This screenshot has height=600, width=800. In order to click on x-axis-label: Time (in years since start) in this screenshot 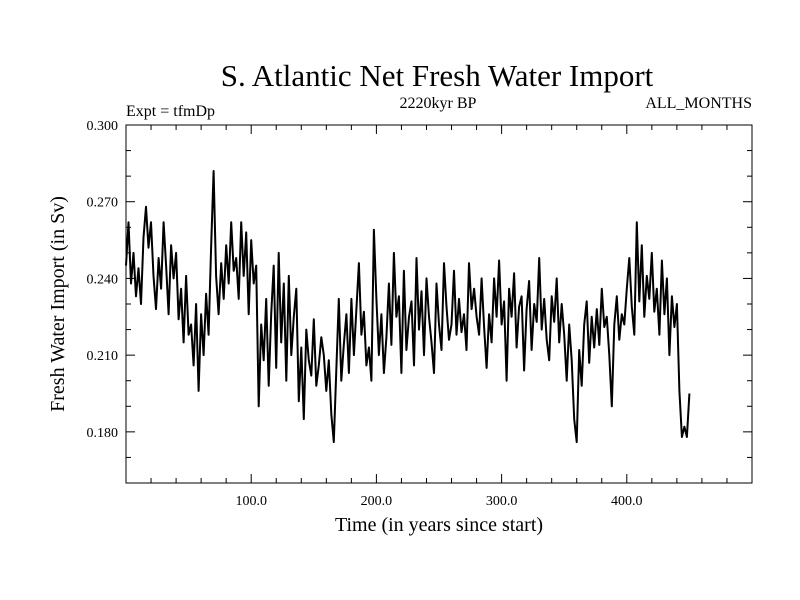, I will do `click(439, 525)`.